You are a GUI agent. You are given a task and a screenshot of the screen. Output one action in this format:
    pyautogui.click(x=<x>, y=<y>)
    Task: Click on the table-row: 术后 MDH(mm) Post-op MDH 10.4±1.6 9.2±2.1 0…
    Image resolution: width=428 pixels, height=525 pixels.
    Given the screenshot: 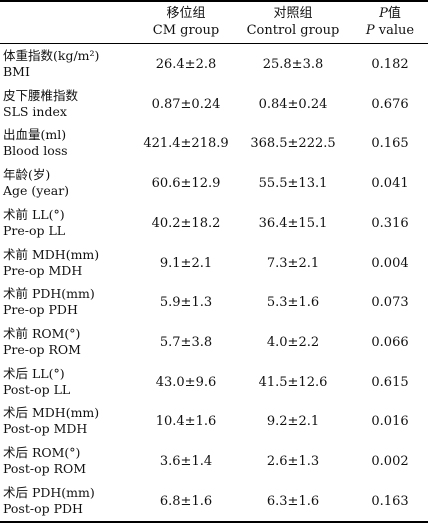 What is the action you would take?
    pyautogui.click(x=214, y=422)
    